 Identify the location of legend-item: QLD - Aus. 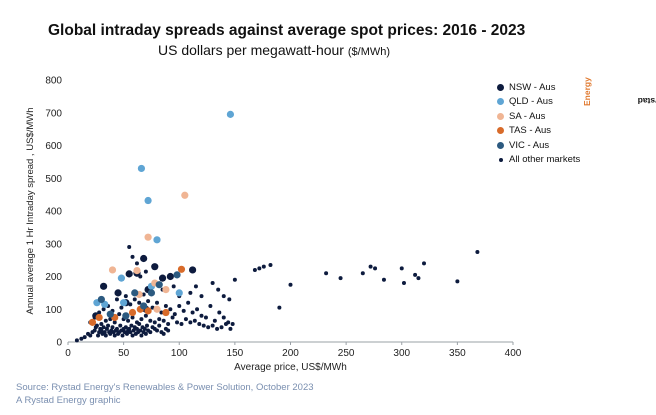
(538, 102).